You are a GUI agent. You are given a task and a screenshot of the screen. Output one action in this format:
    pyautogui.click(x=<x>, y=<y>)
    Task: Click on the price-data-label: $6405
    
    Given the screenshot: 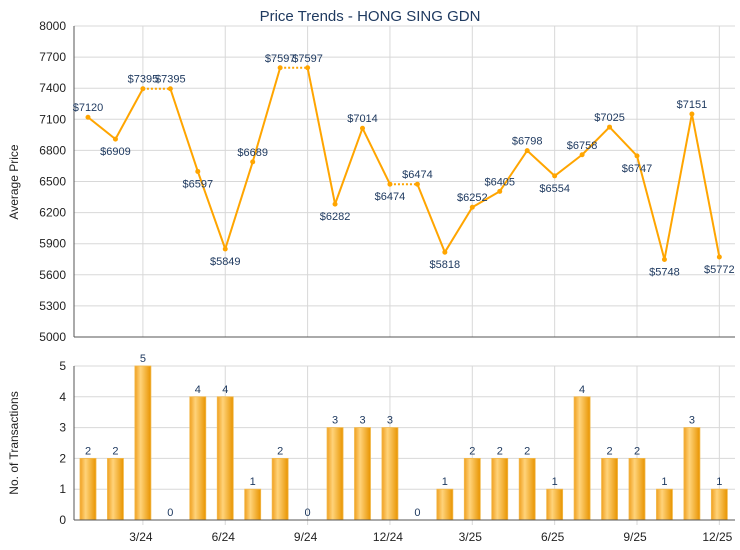 What is the action you would take?
    pyautogui.click(x=499, y=182)
    